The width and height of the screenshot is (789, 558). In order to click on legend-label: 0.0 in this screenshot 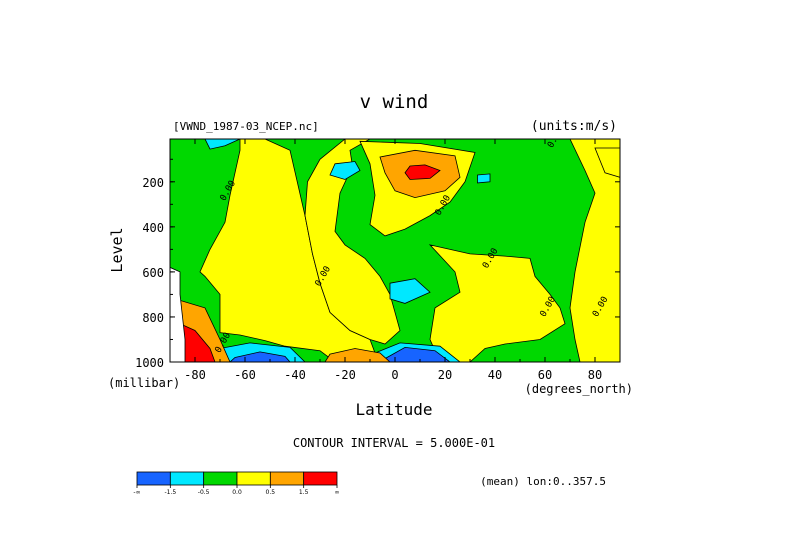, I will do `click(237, 492)`.